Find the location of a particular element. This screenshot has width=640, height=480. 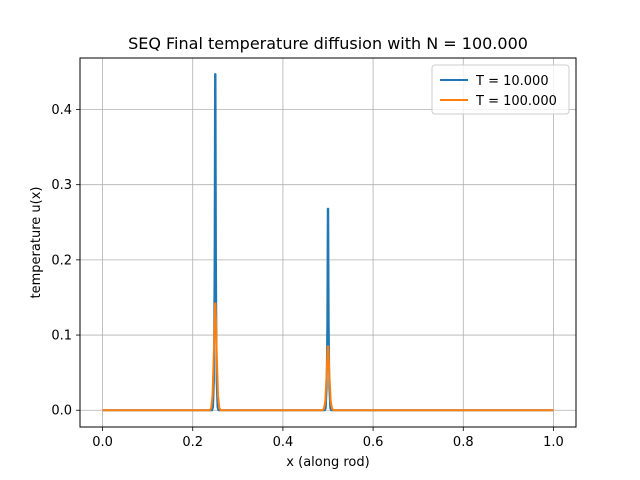

x-tick-label: 0.4 is located at coordinates (283, 442).